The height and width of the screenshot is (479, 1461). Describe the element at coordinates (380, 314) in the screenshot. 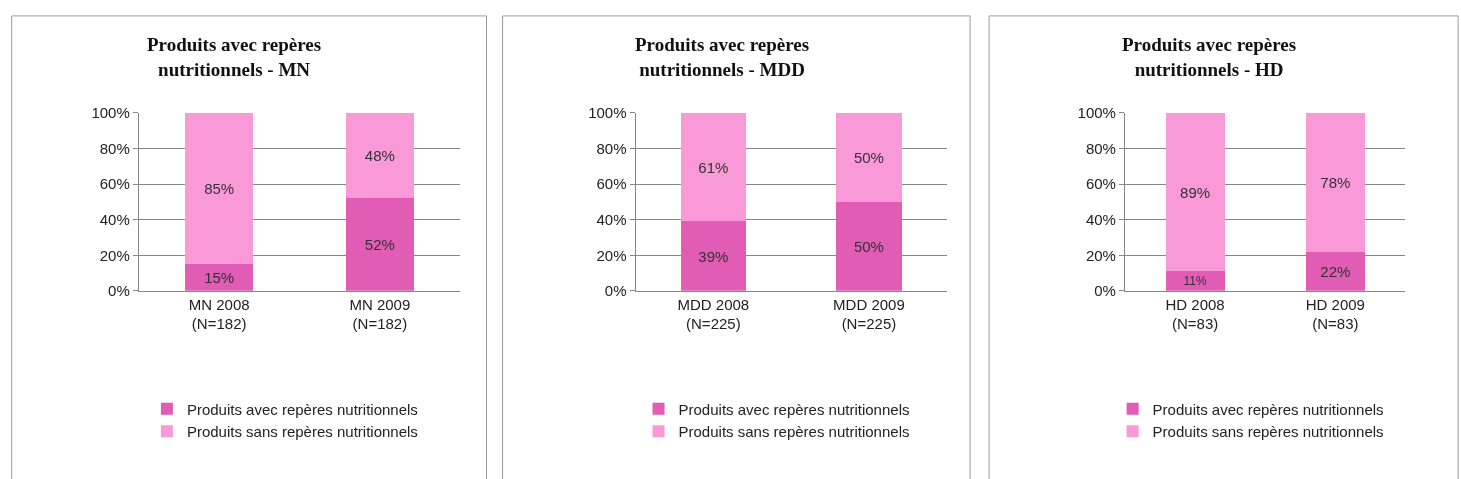

I see `x-tick-label: MN 2009 (N=182)` at that location.